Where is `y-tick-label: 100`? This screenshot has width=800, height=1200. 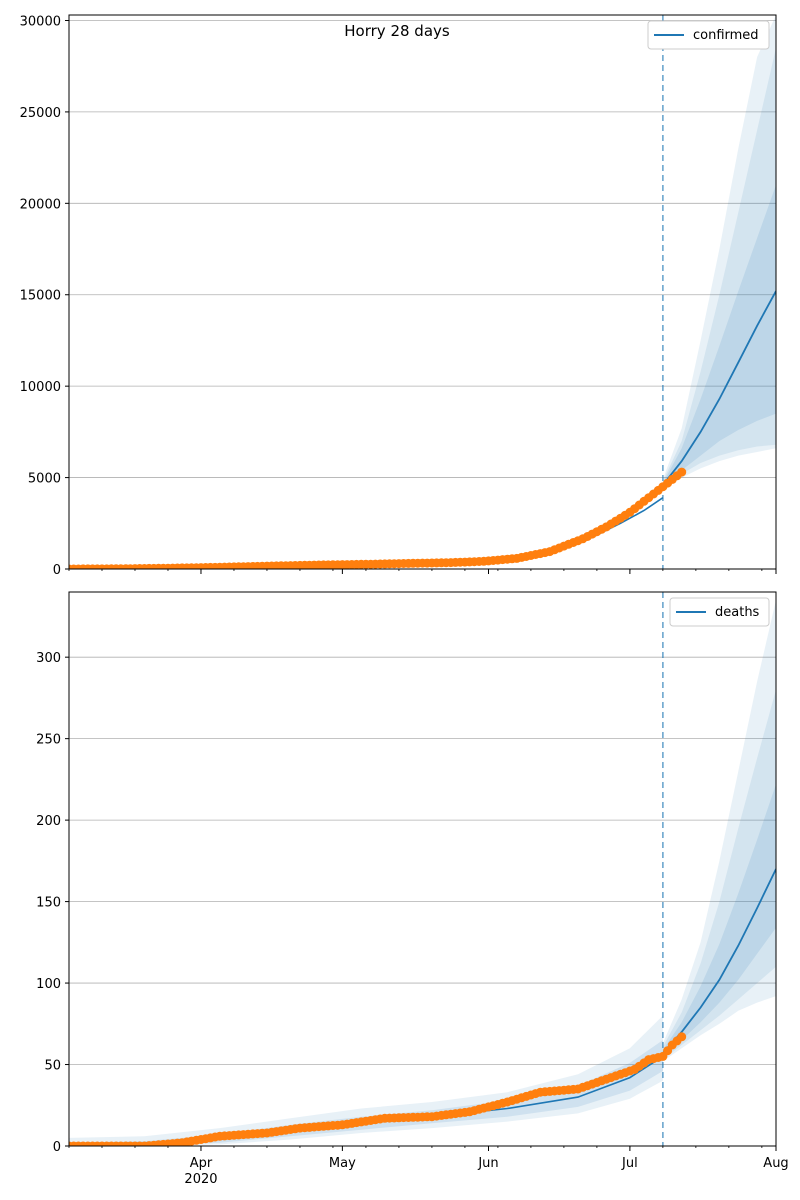
y-tick-label: 100 is located at coordinates (48, 984).